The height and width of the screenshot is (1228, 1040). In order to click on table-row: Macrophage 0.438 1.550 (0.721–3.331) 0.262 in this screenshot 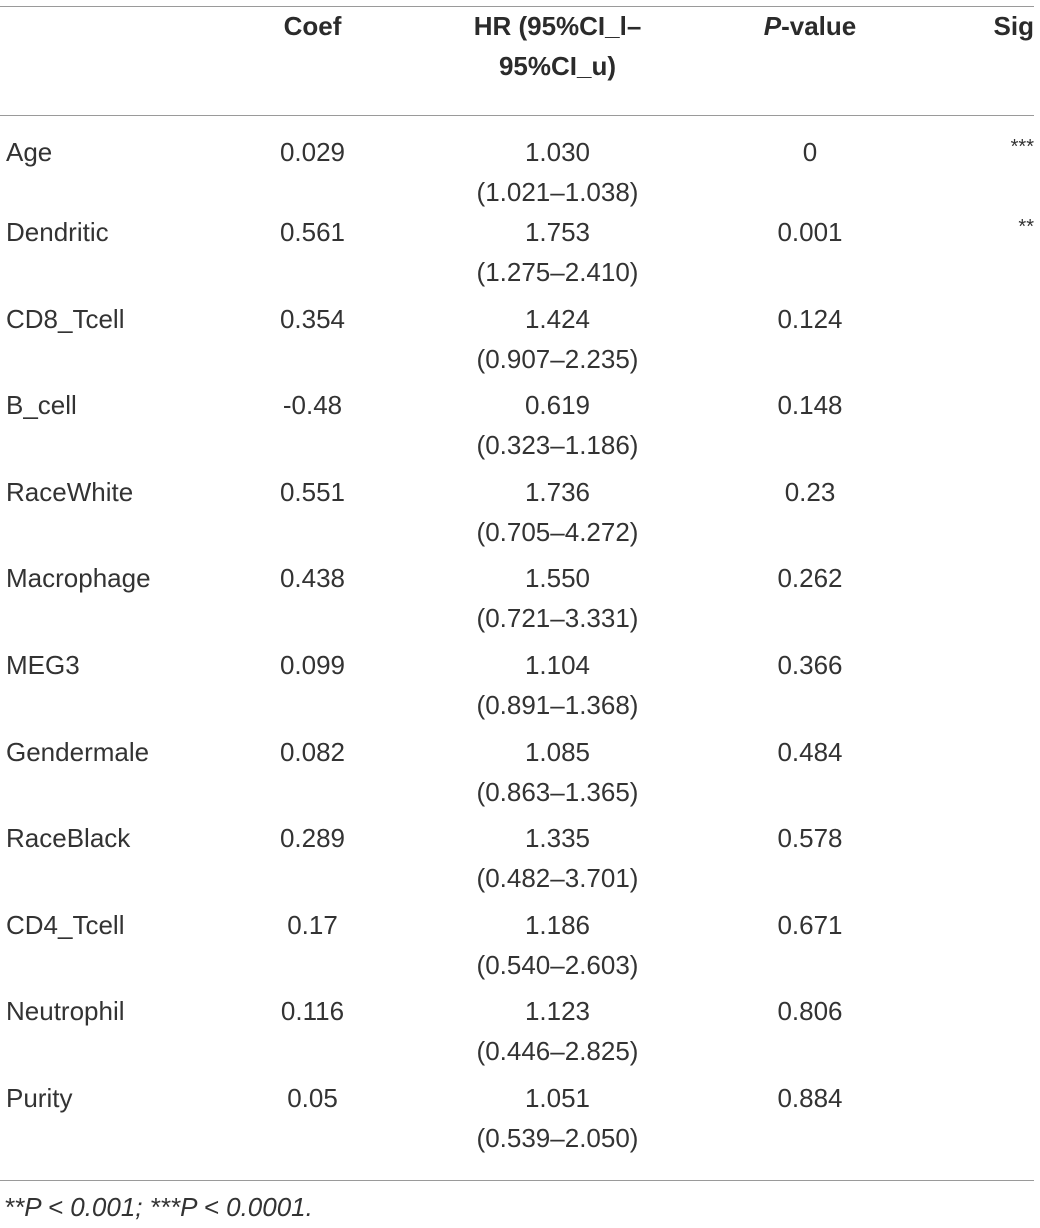, I will do `click(517, 601)`.